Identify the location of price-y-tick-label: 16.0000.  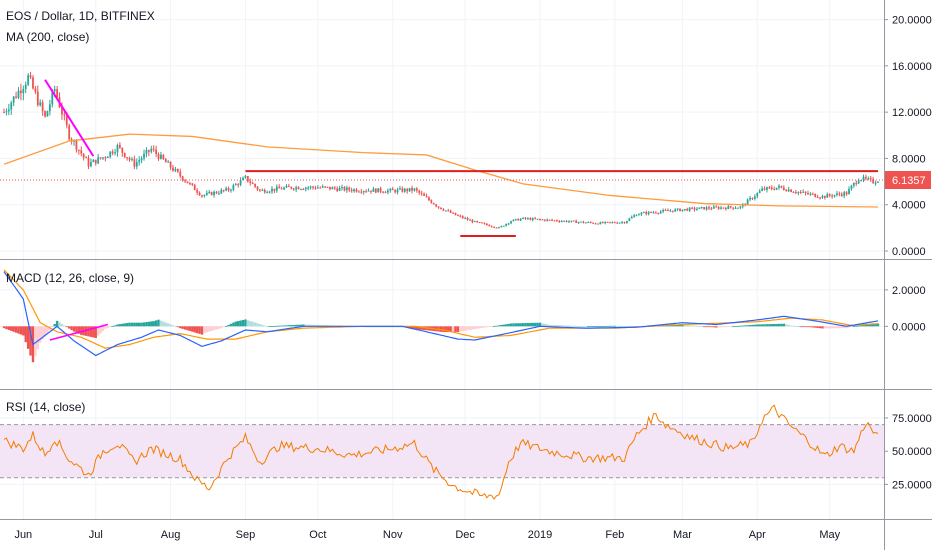
(912, 67).